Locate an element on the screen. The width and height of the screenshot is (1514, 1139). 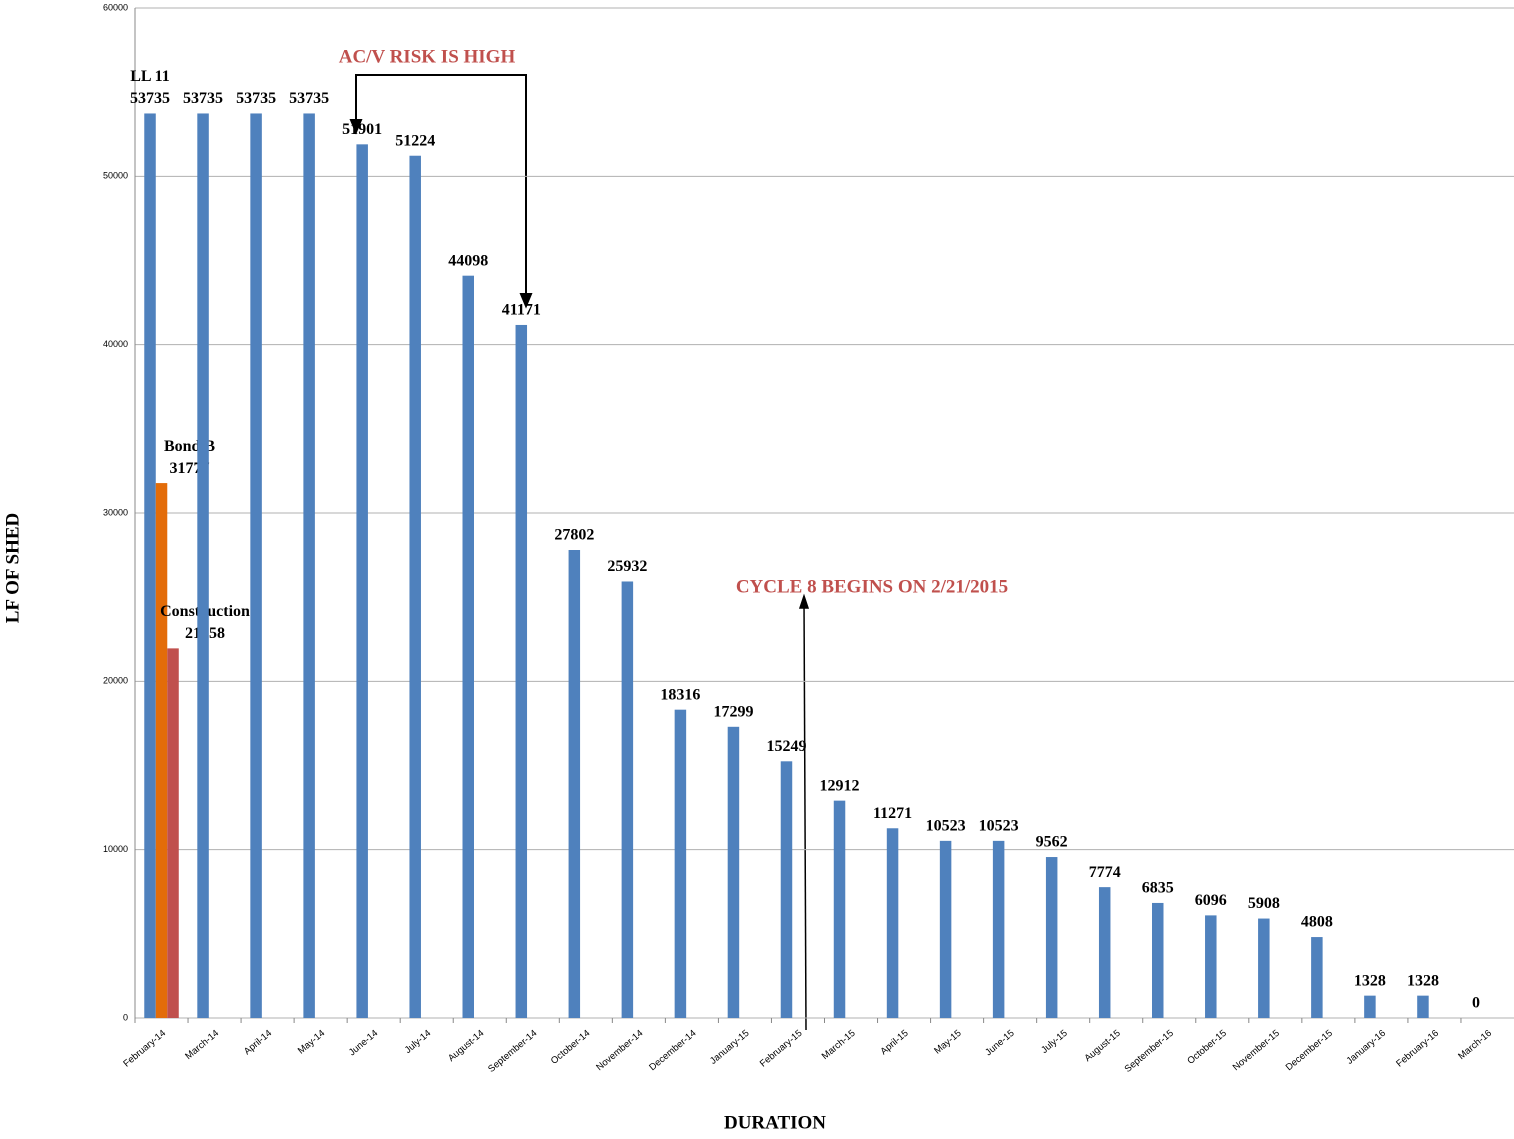
data-label: 6096 is located at coordinates (1211, 900).